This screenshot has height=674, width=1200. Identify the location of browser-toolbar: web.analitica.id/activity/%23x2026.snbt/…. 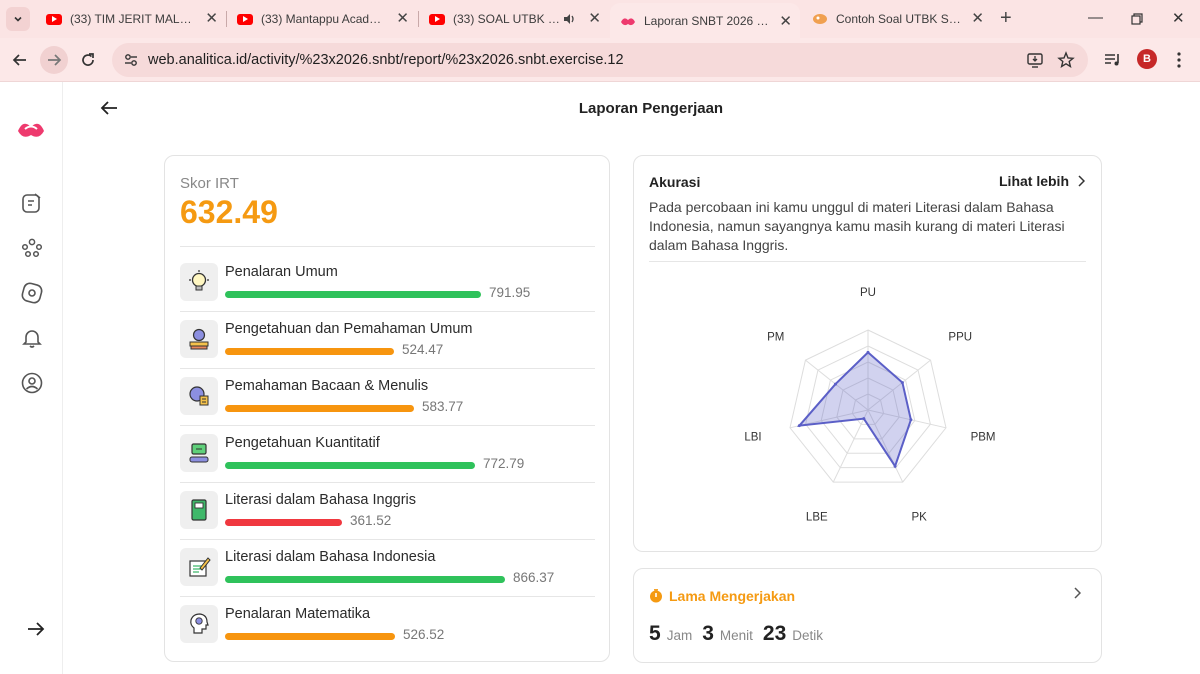
(600, 60).